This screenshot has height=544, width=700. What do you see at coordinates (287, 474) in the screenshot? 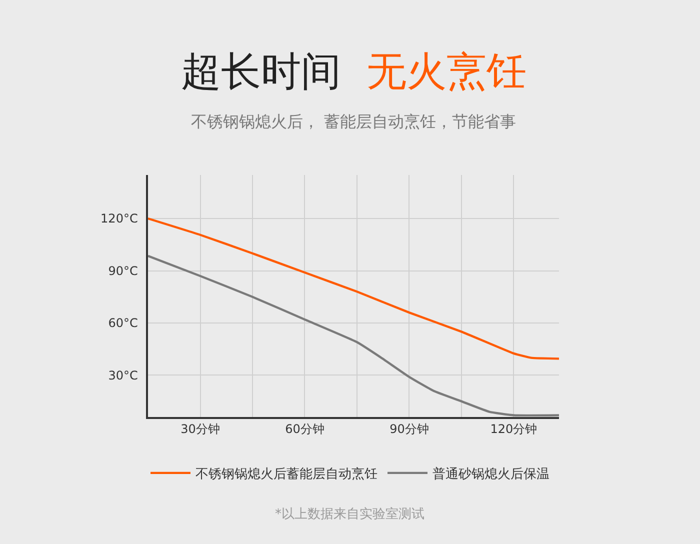
I see `legend-label: 不锈钢锅熄火后蓄能层自动烹饪` at bounding box center [287, 474].